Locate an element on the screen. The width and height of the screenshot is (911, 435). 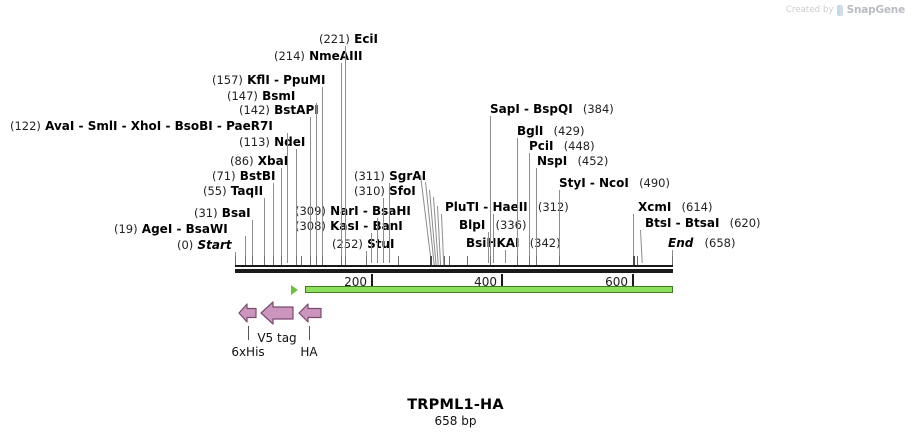
sequence-backbone-upper is located at coordinates (454, 266).